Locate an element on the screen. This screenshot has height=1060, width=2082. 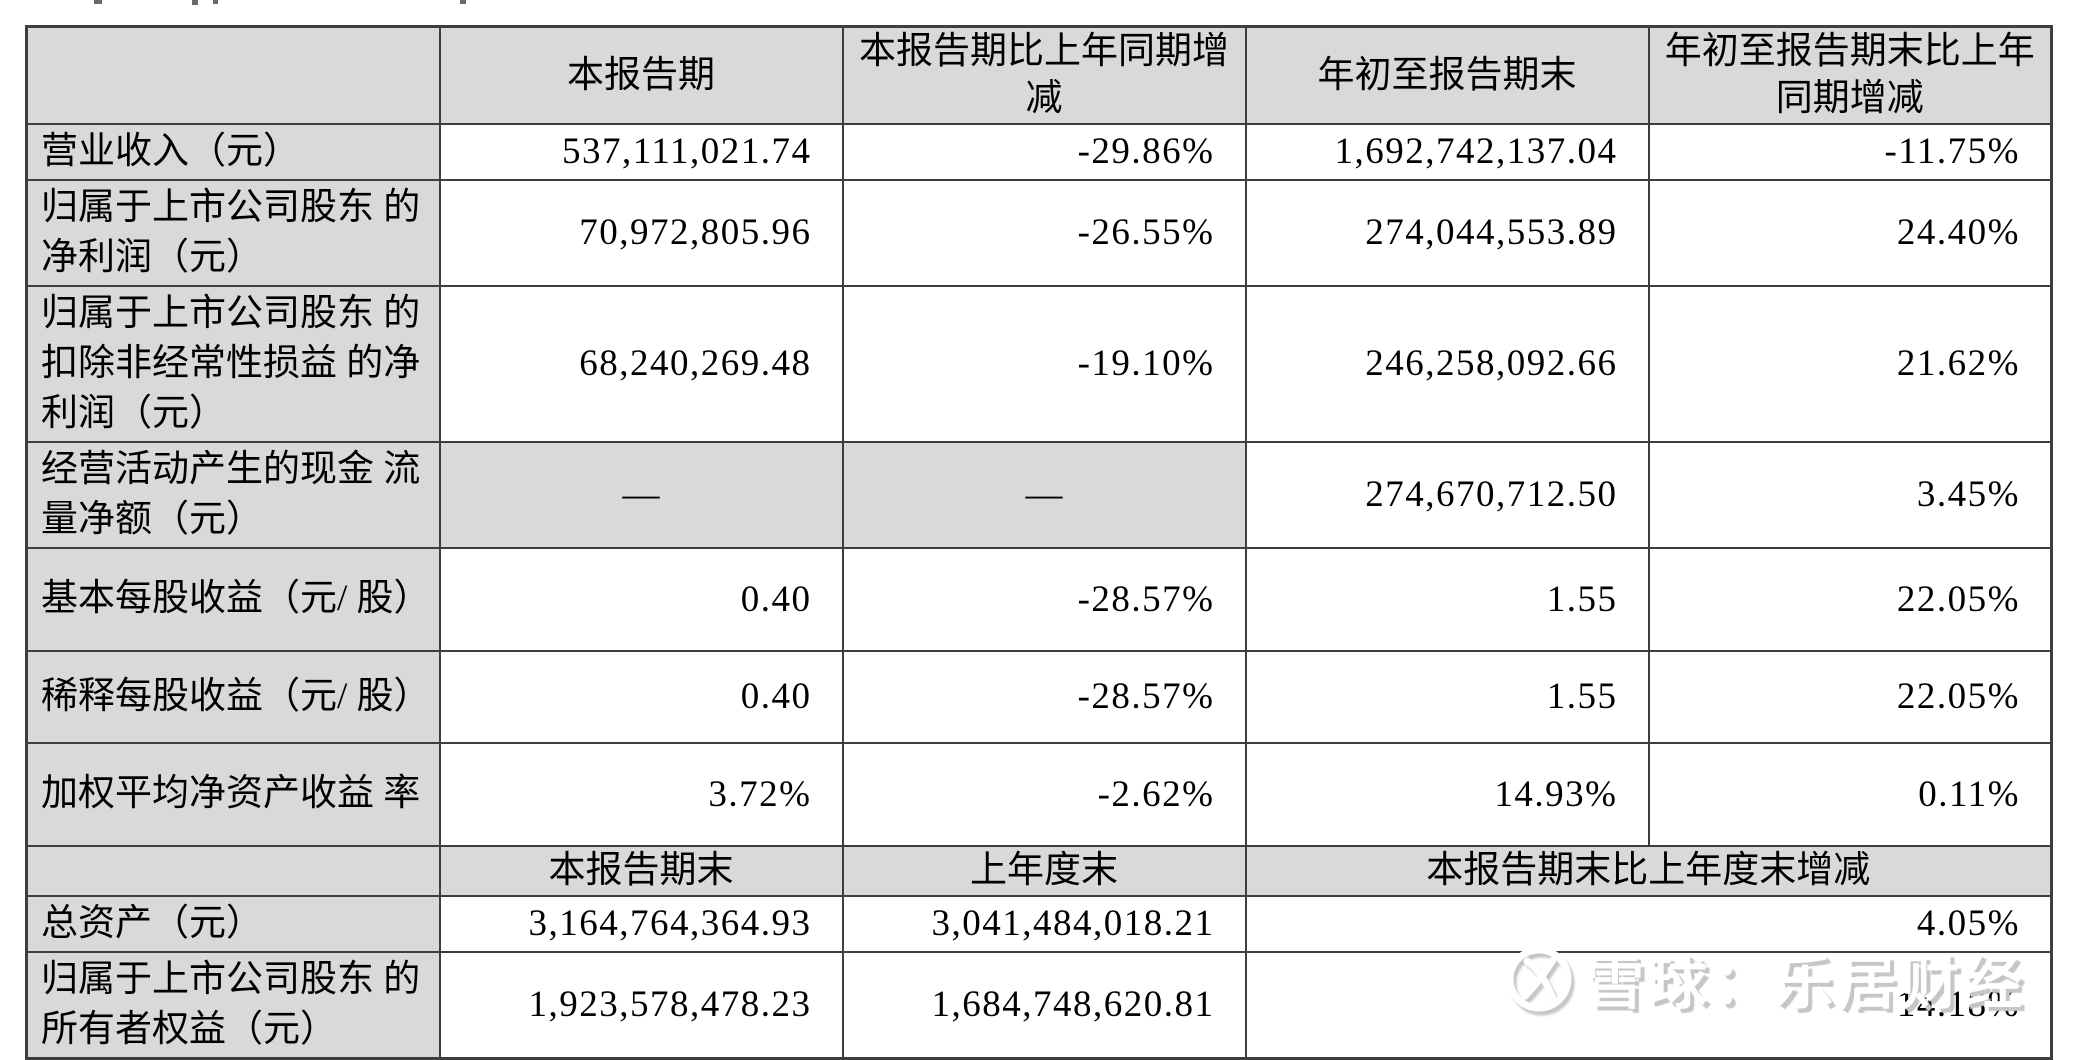
roe-ytd-yoy: 0.11% is located at coordinates (1850, 794).